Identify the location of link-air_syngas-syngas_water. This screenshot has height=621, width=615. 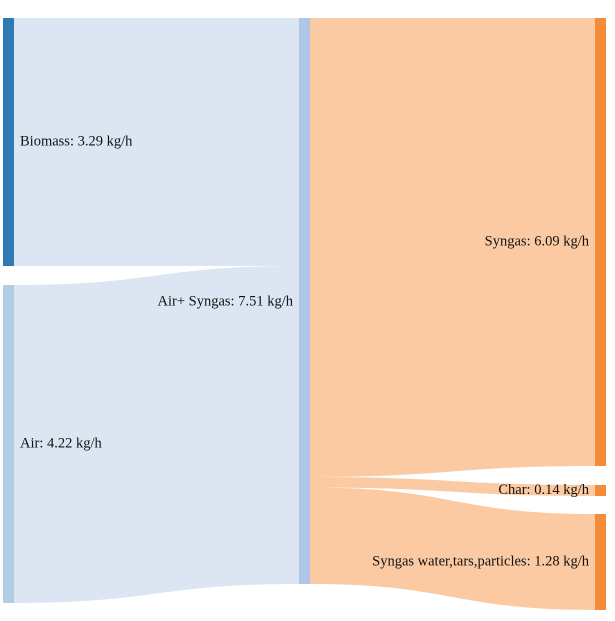
(452, 548).